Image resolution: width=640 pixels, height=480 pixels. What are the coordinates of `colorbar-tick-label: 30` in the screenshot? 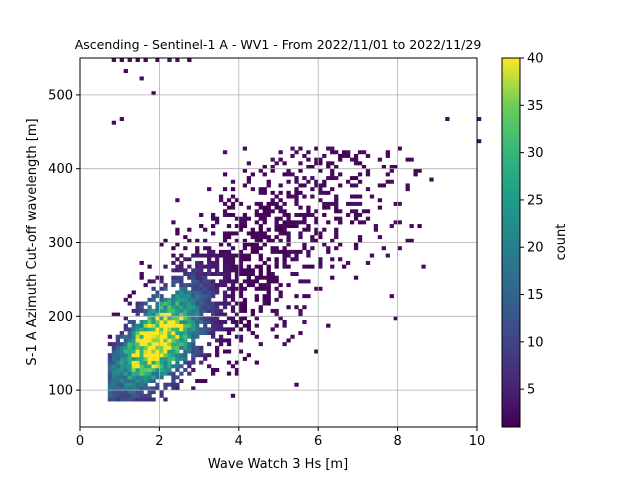 It's located at (535, 153).